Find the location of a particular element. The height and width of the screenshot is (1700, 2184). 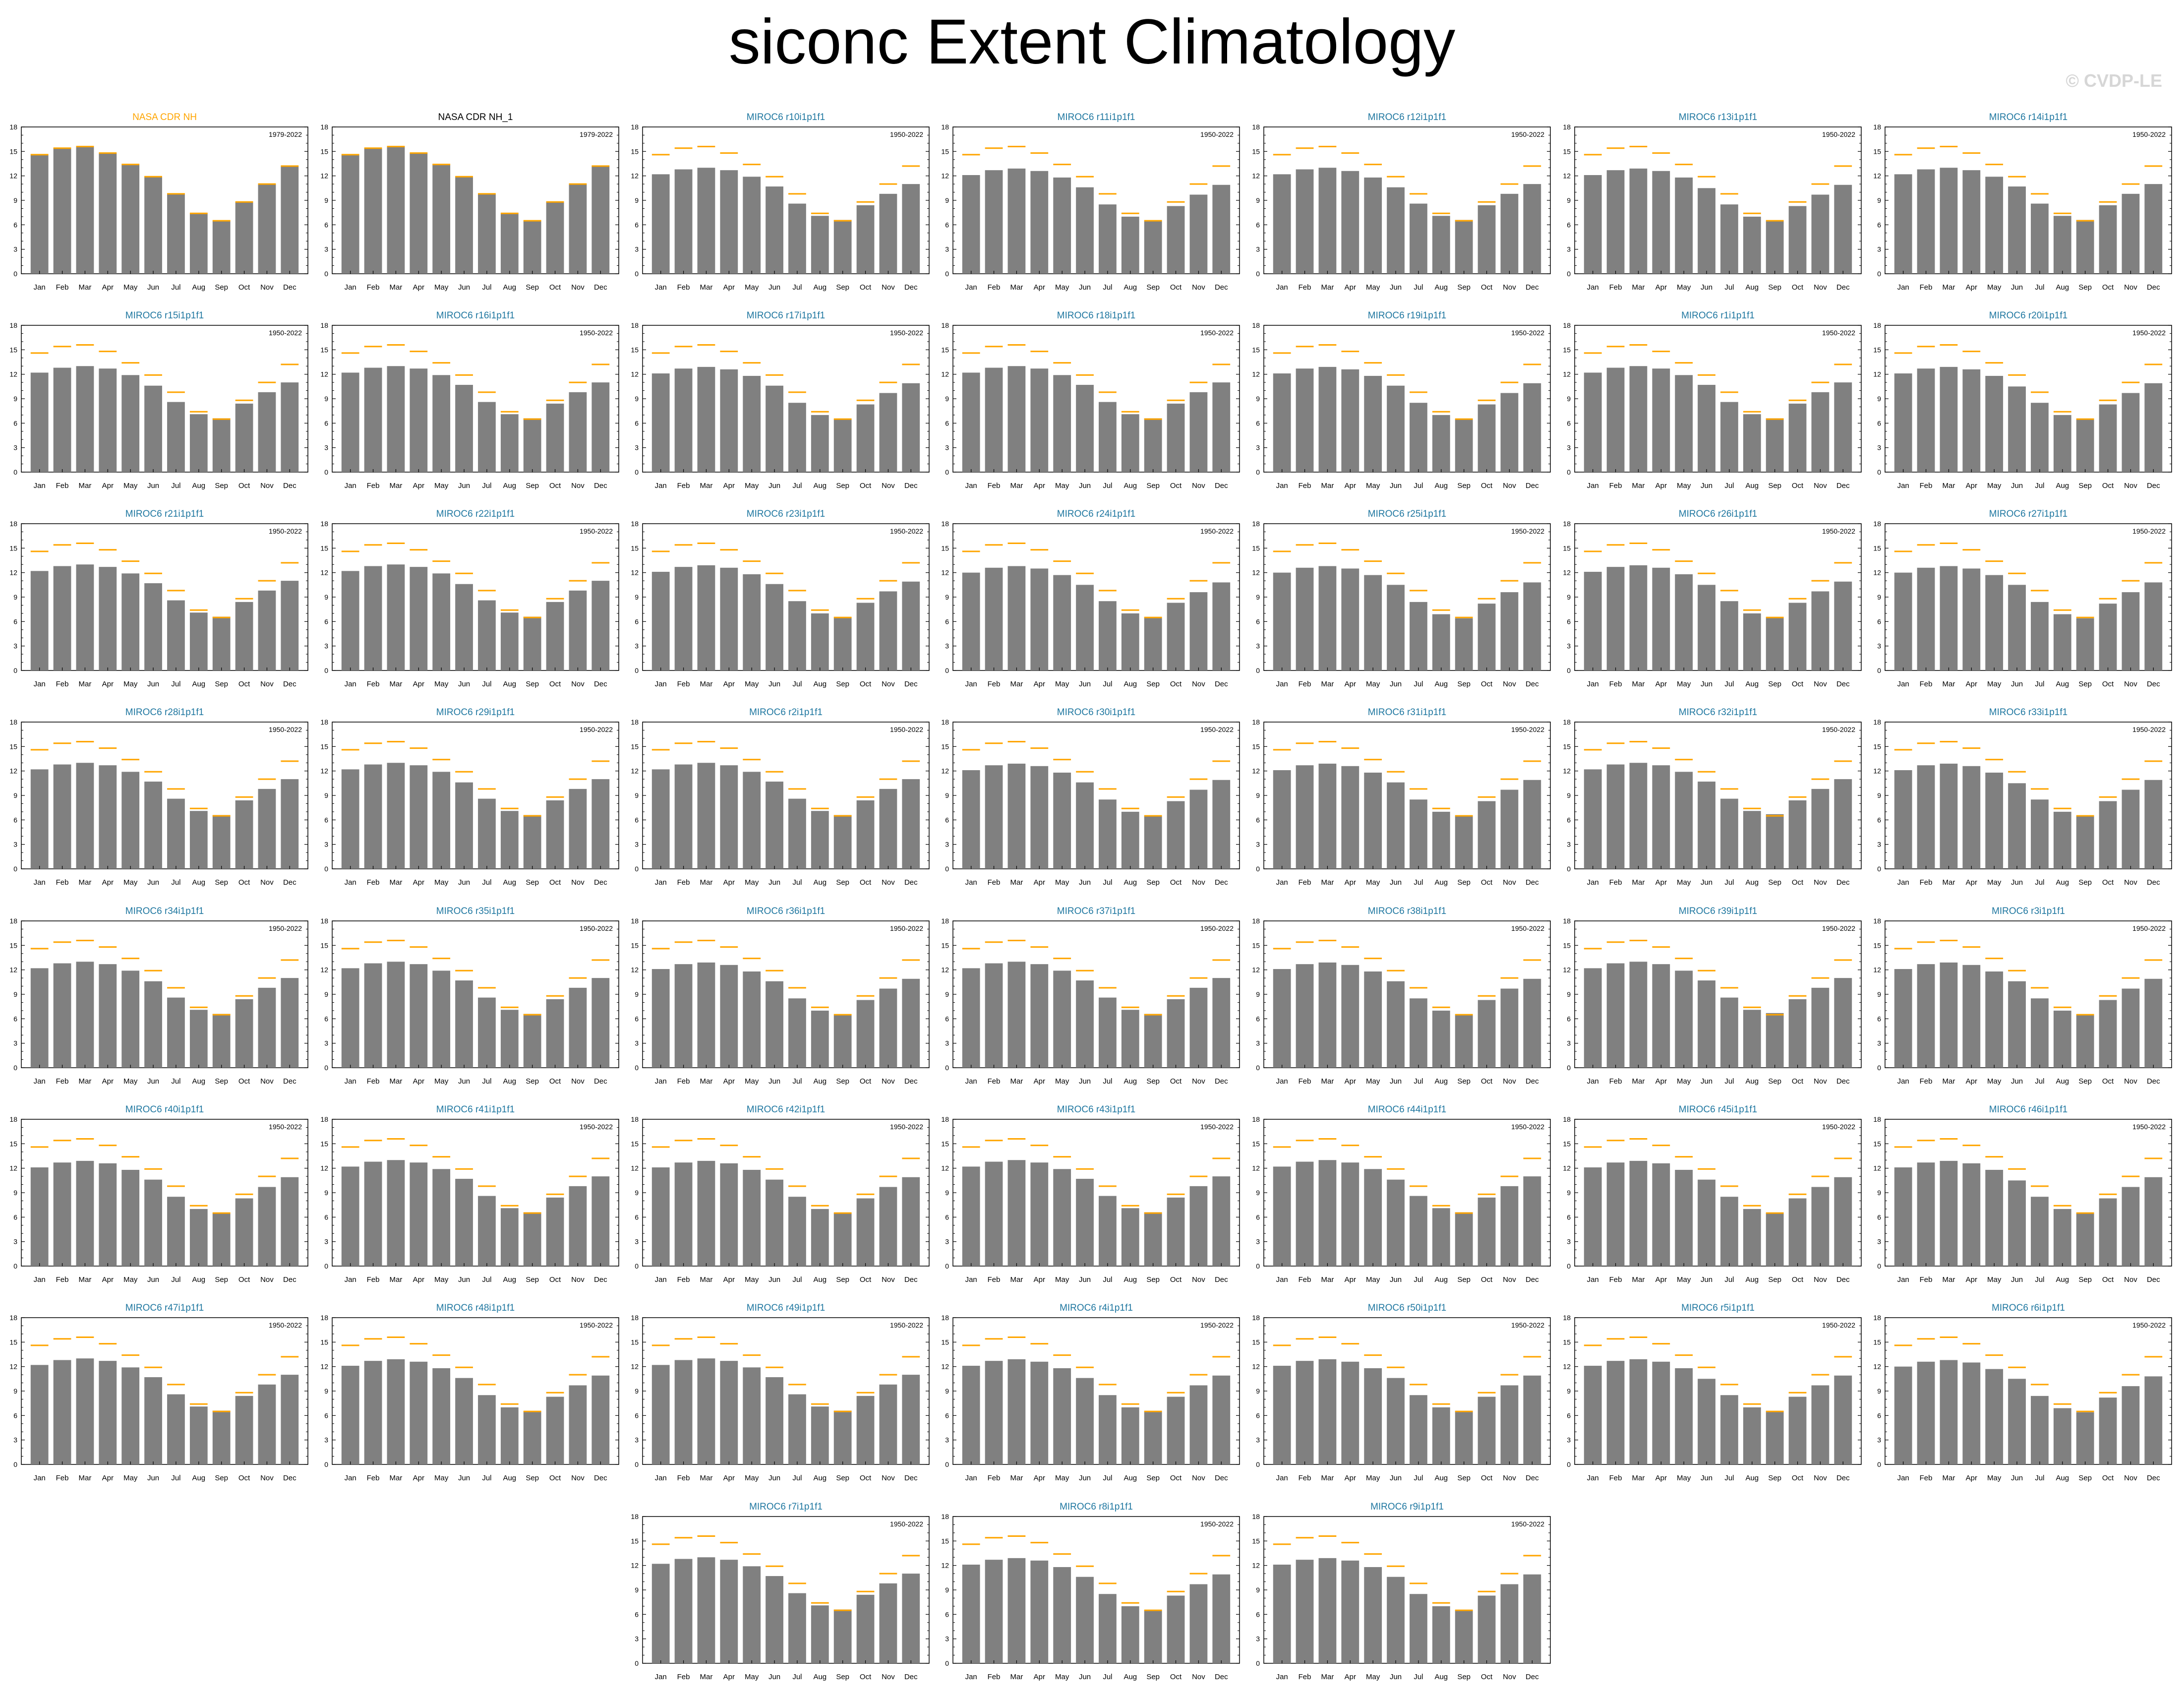

x-tick-label: Dec is located at coordinates (600, 287).